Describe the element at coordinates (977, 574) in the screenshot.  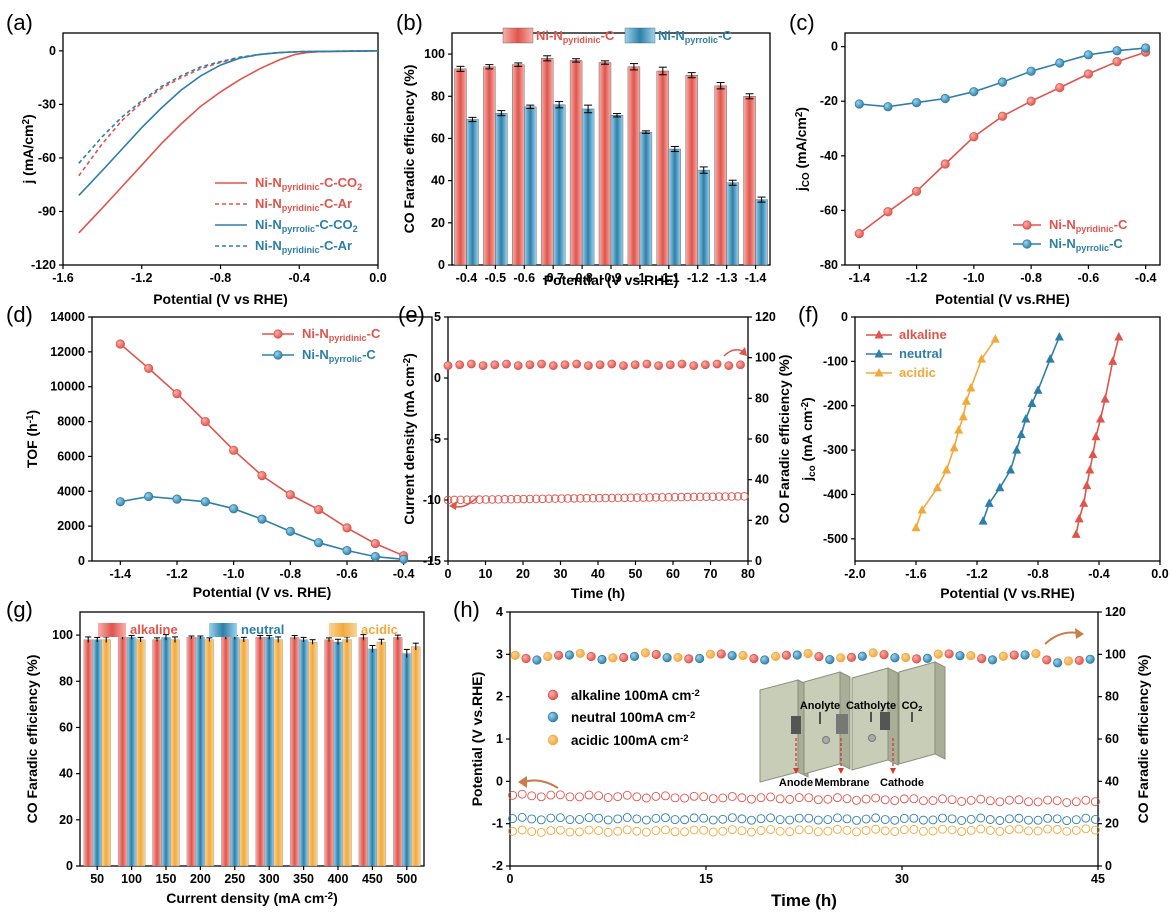
I see `x-tick-label: -1.2` at that location.